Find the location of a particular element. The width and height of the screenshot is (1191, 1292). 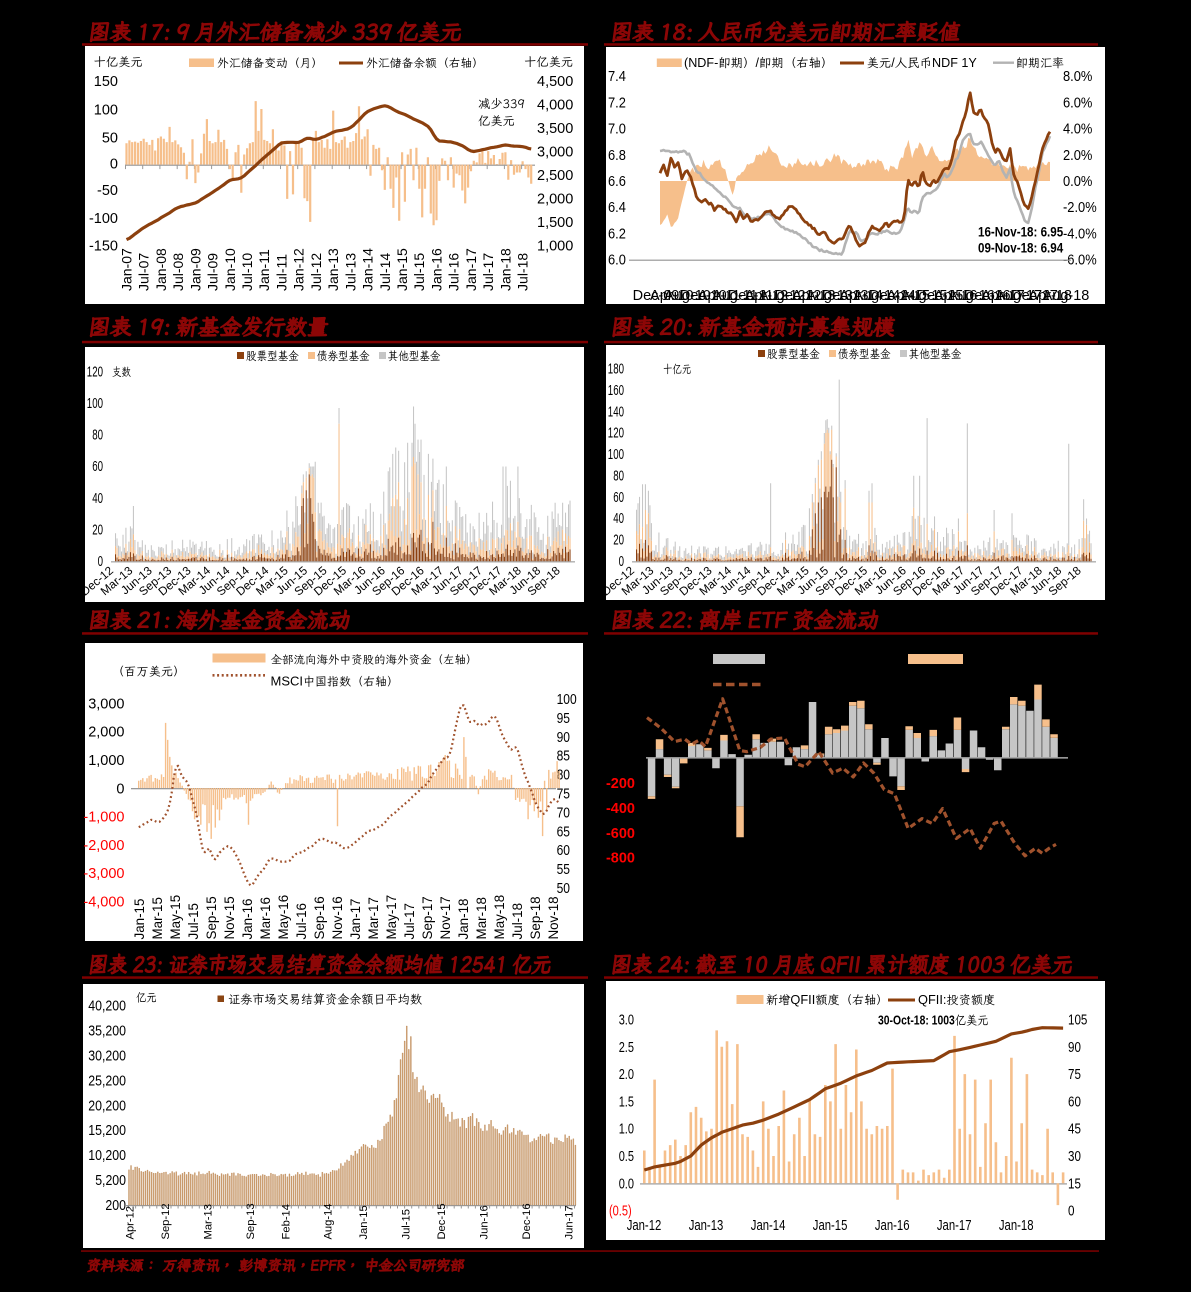

svg-text: Jan-18 is located at coordinates (505, 269).